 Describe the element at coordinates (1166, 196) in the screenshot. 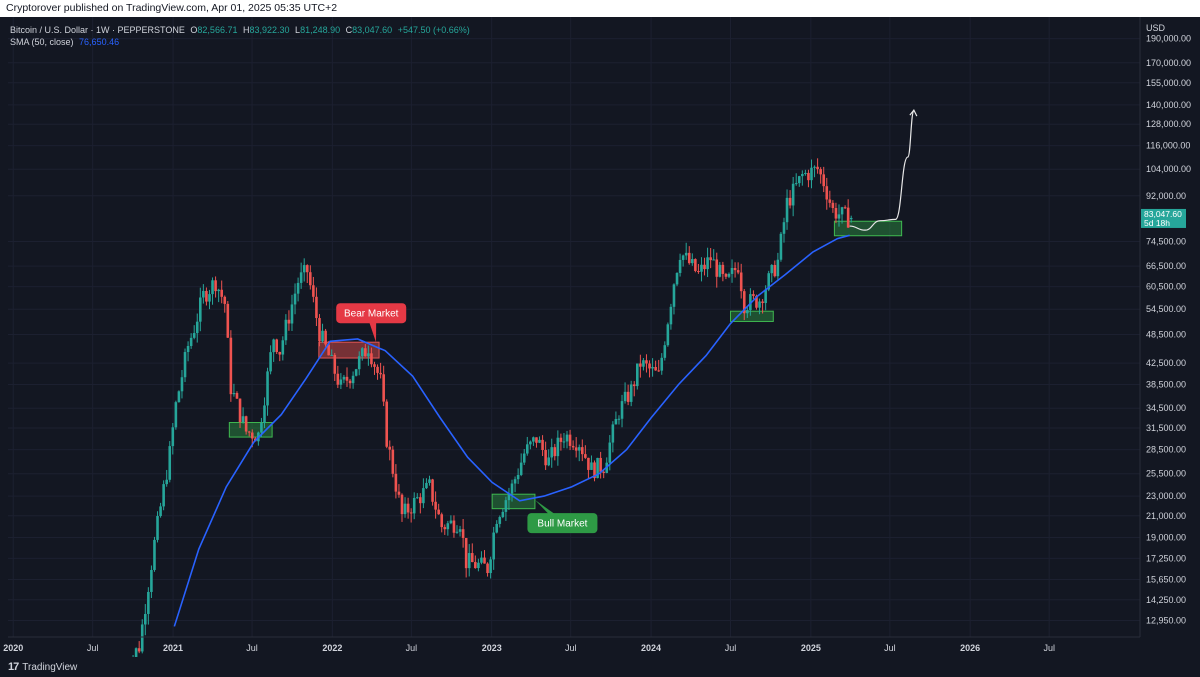

I see `price-tick-label: 92,000.00` at that location.